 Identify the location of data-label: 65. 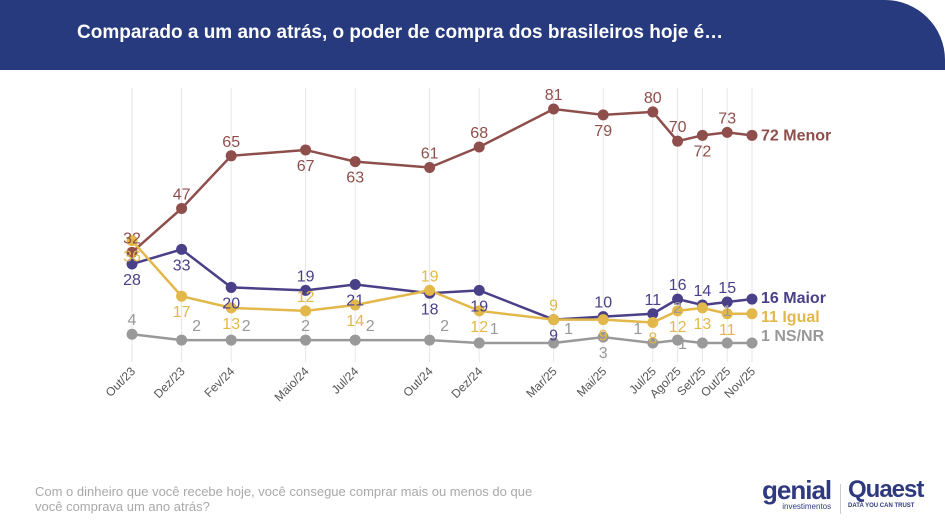
(231, 142).